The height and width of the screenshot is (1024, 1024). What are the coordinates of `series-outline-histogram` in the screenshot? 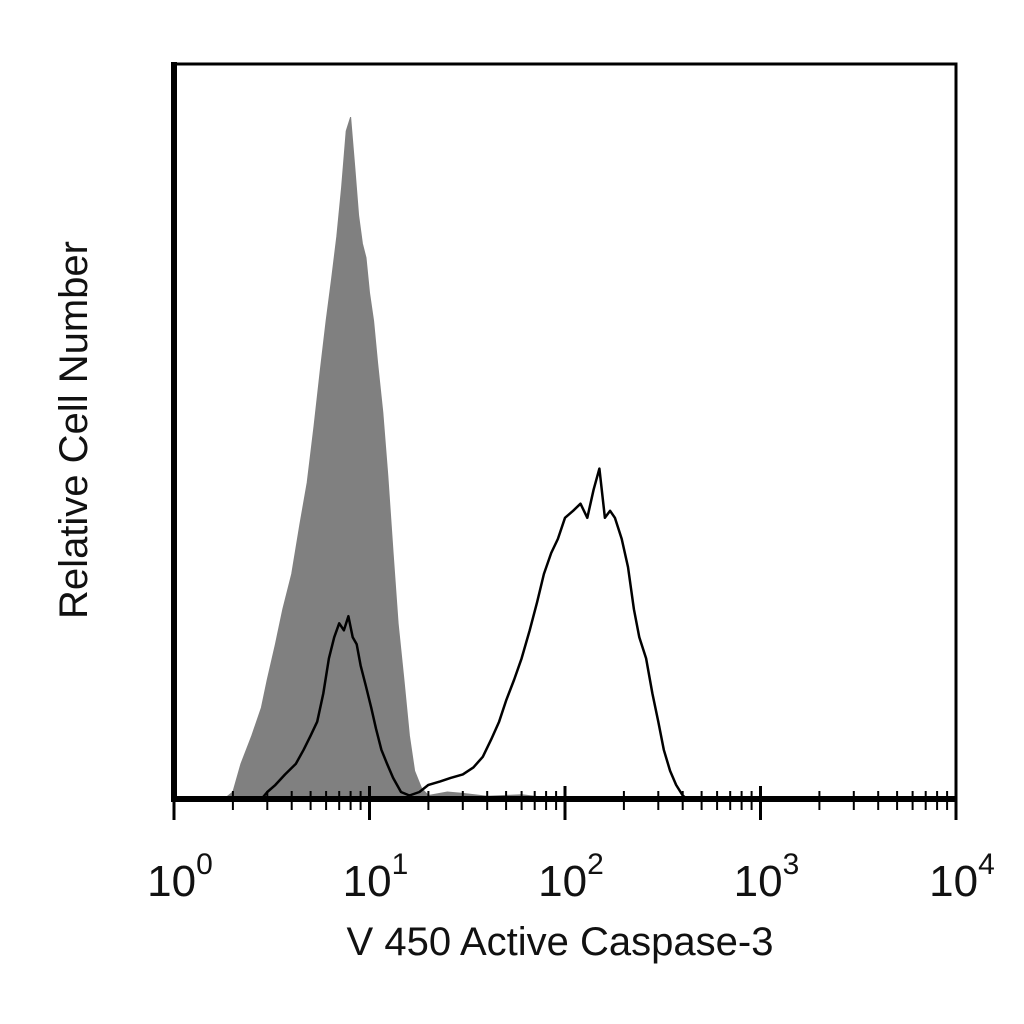 It's located at (474, 633).